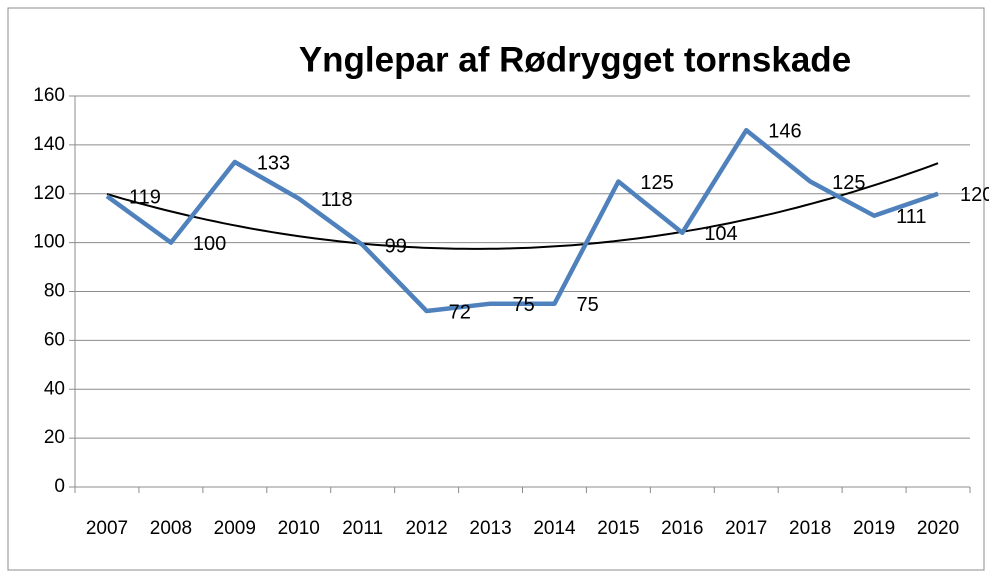  I want to click on y-tick-label: 80, so click(54, 291).